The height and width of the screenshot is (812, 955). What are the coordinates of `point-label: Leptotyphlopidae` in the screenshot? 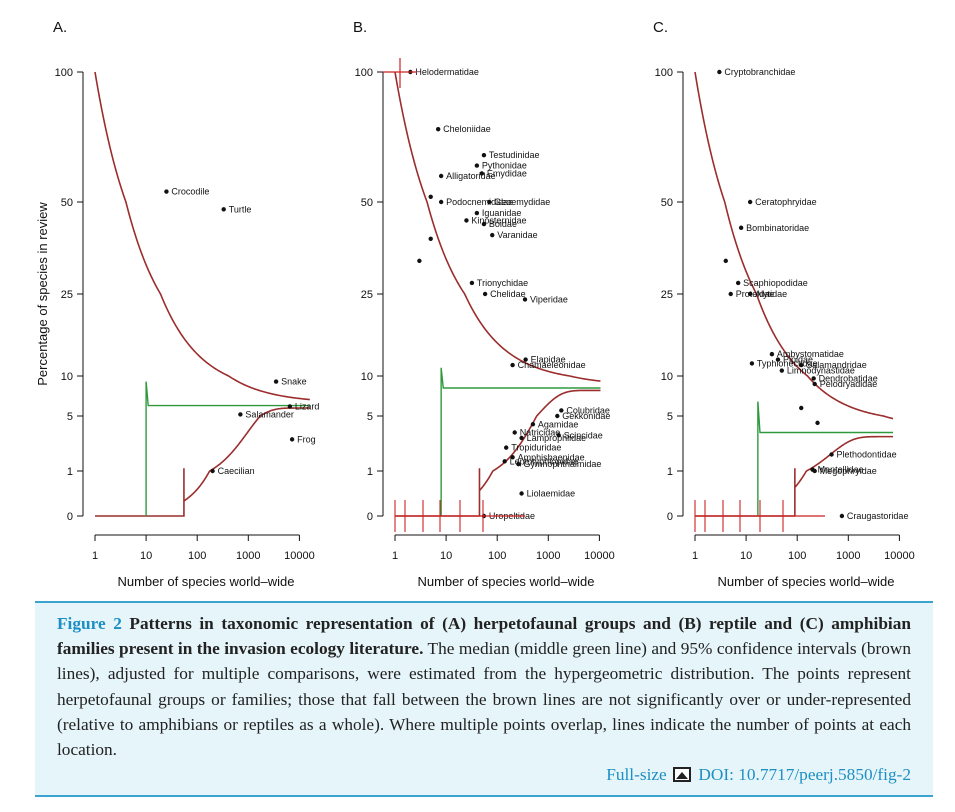 It's located at (544, 461).